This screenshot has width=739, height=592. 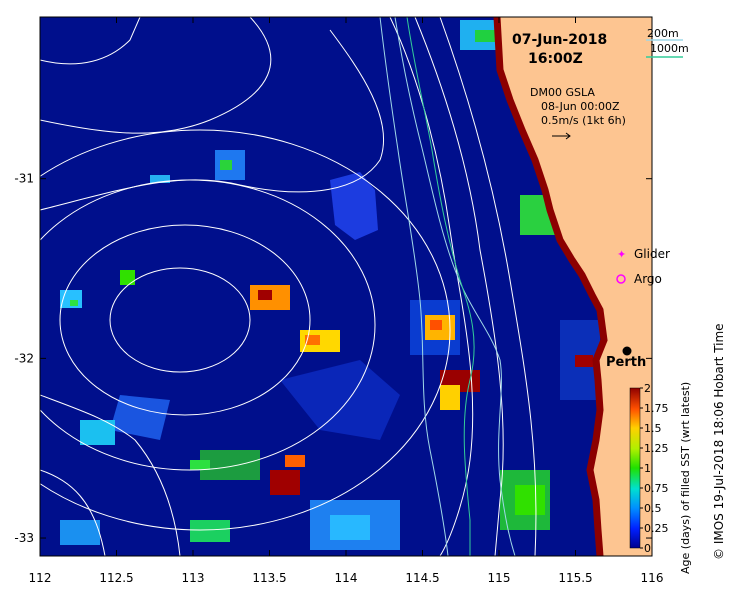 What do you see at coordinates (555, 59) in the screenshot?
I see `time-label: 16:00Z` at bounding box center [555, 59].